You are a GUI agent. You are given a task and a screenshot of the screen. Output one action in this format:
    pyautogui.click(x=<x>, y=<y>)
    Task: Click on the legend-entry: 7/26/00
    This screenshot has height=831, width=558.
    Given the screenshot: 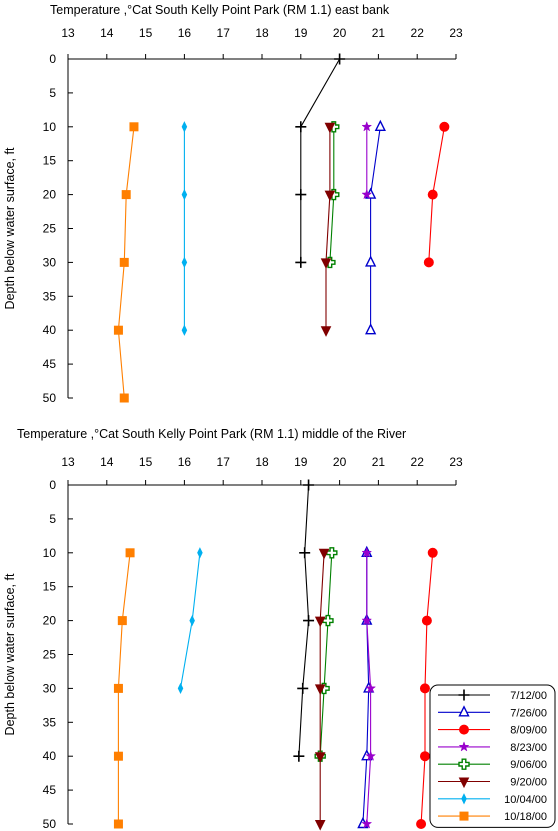 What is the action you would take?
    pyautogui.click(x=492, y=712)
    